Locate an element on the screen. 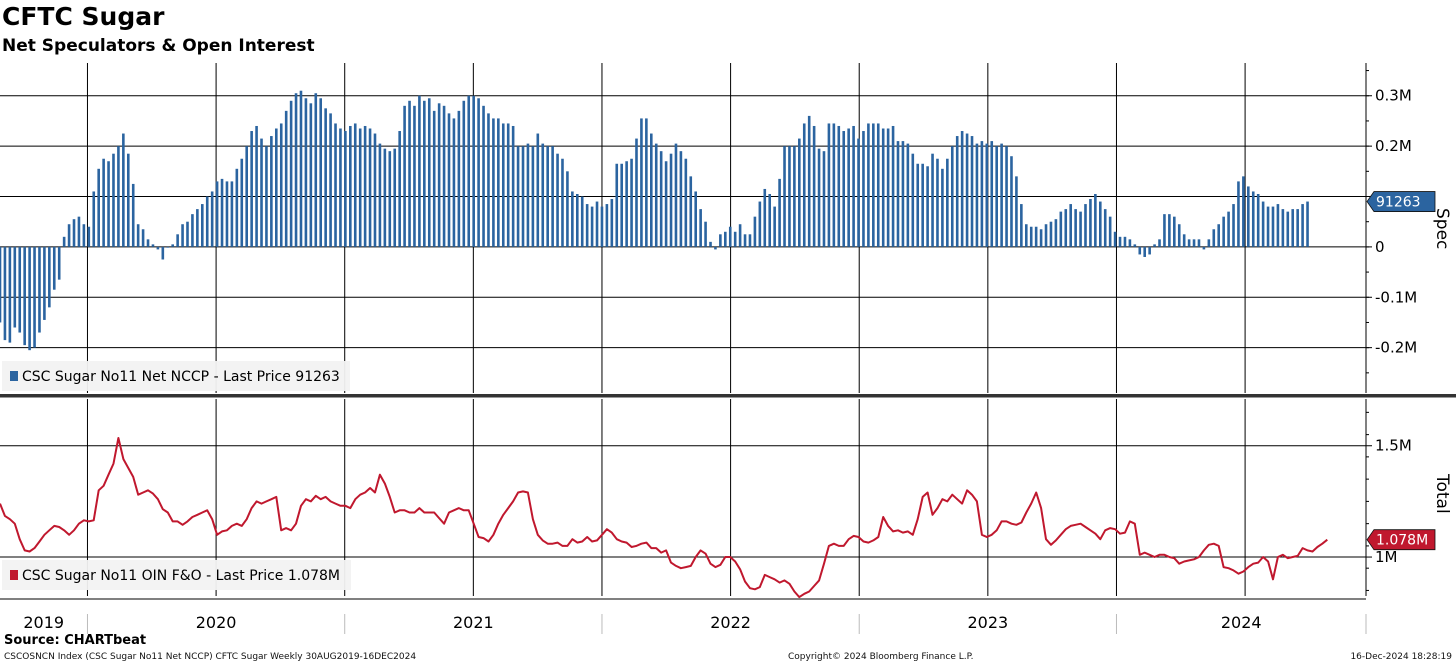  x-year-label: 2020 is located at coordinates (216, 622).